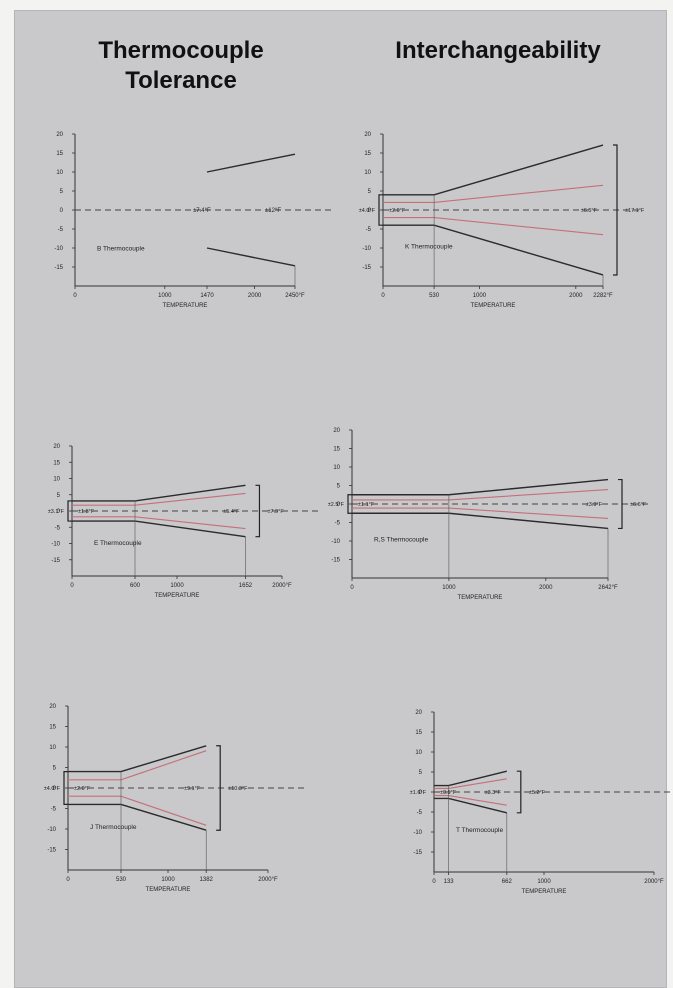 The image size is (673, 988). I want to click on chart-0-xtick-label: 1000, so click(165, 296).